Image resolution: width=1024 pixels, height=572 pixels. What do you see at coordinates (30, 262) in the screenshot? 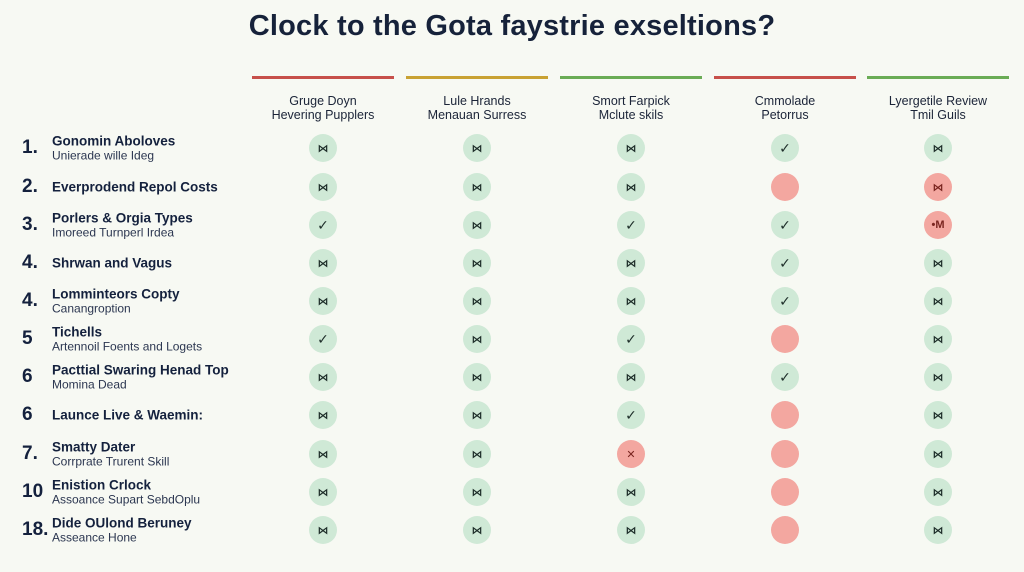
I see `row-number: 4.` at bounding box center [30, 262].